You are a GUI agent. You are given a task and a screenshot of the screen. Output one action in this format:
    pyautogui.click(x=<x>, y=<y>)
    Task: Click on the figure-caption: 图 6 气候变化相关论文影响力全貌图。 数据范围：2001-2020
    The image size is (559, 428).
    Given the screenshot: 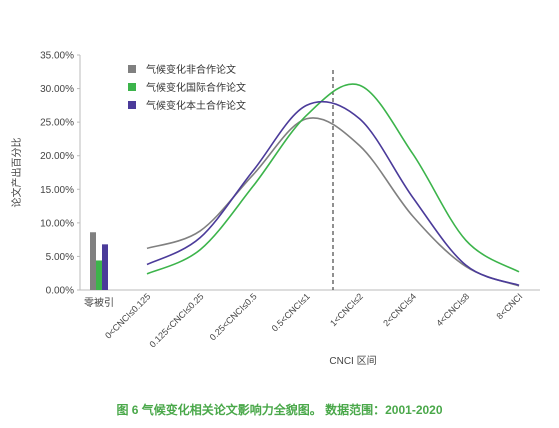 What is the action you would take?
    pyautogui.click(x=279, y=410)
    